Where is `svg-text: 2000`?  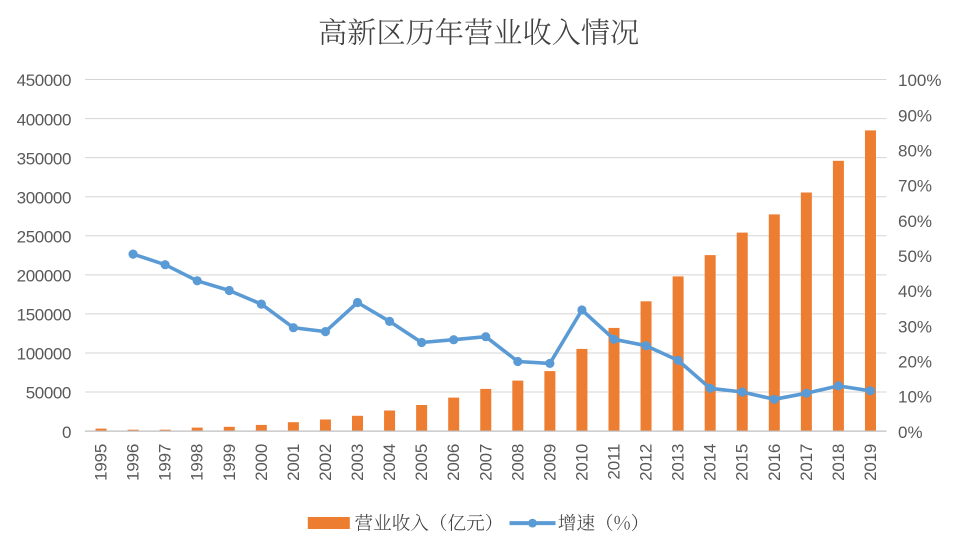 svg-text: 2000 is located at coordinates (261, 462).